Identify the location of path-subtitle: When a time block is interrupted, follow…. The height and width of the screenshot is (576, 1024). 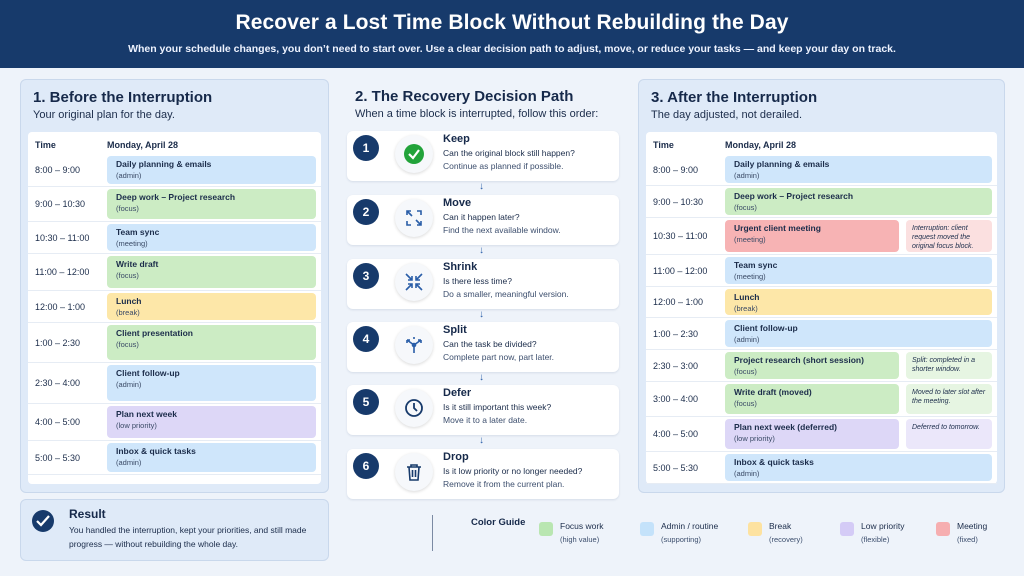
(477, 114).